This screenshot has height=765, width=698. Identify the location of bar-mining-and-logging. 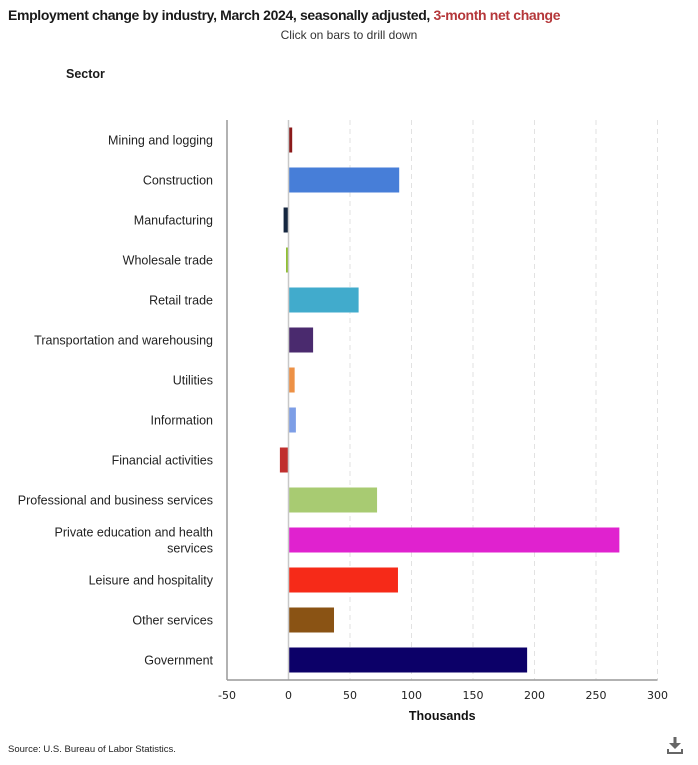
(290, 140).